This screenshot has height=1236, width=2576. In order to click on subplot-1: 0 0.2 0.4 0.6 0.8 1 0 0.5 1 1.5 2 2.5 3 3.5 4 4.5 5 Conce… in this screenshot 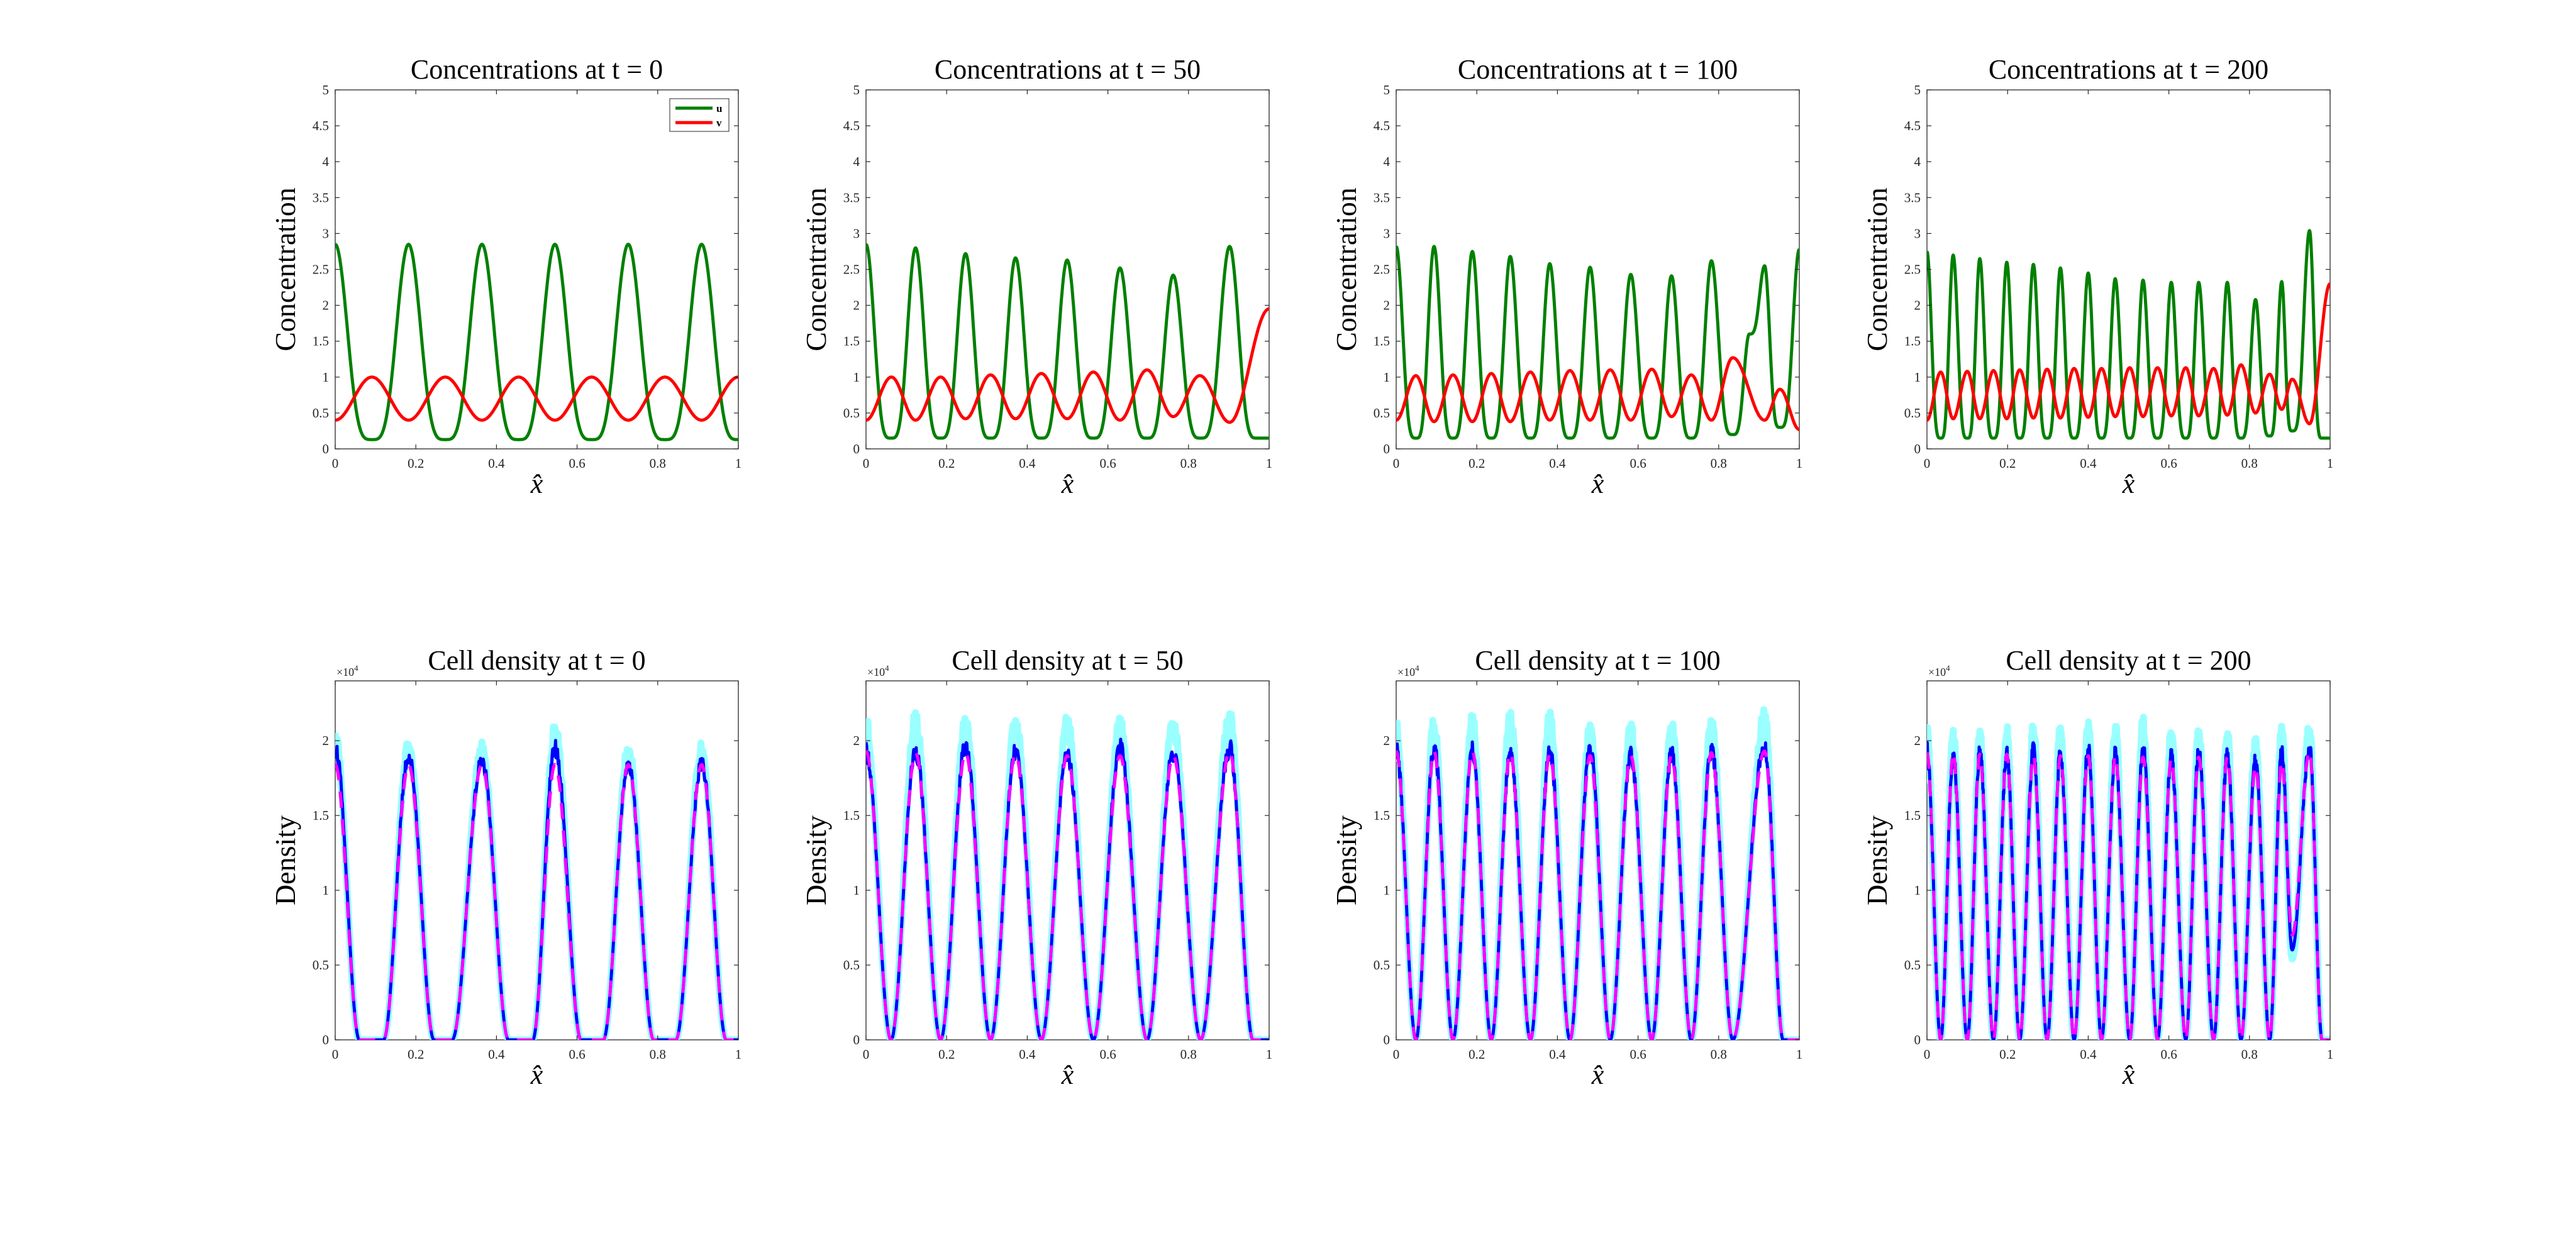, I will do `click(505, 277)`.